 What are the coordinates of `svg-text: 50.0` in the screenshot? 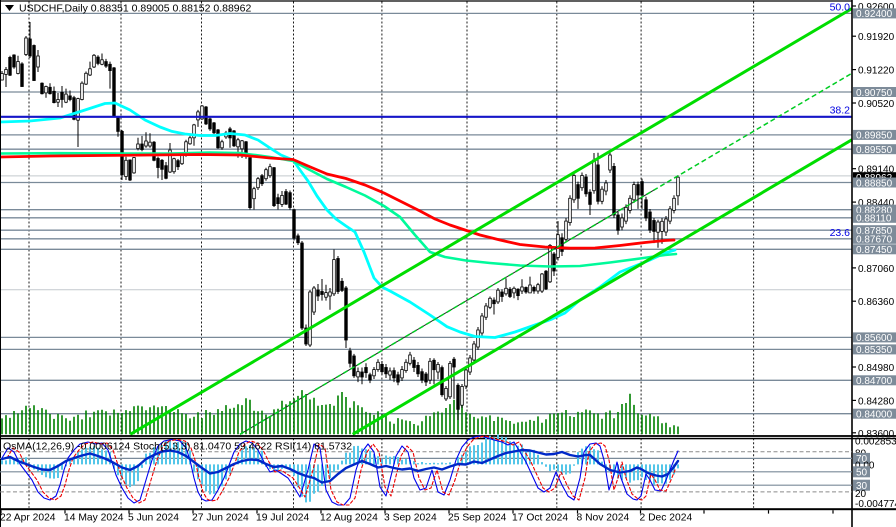 It's located at (840, 8).